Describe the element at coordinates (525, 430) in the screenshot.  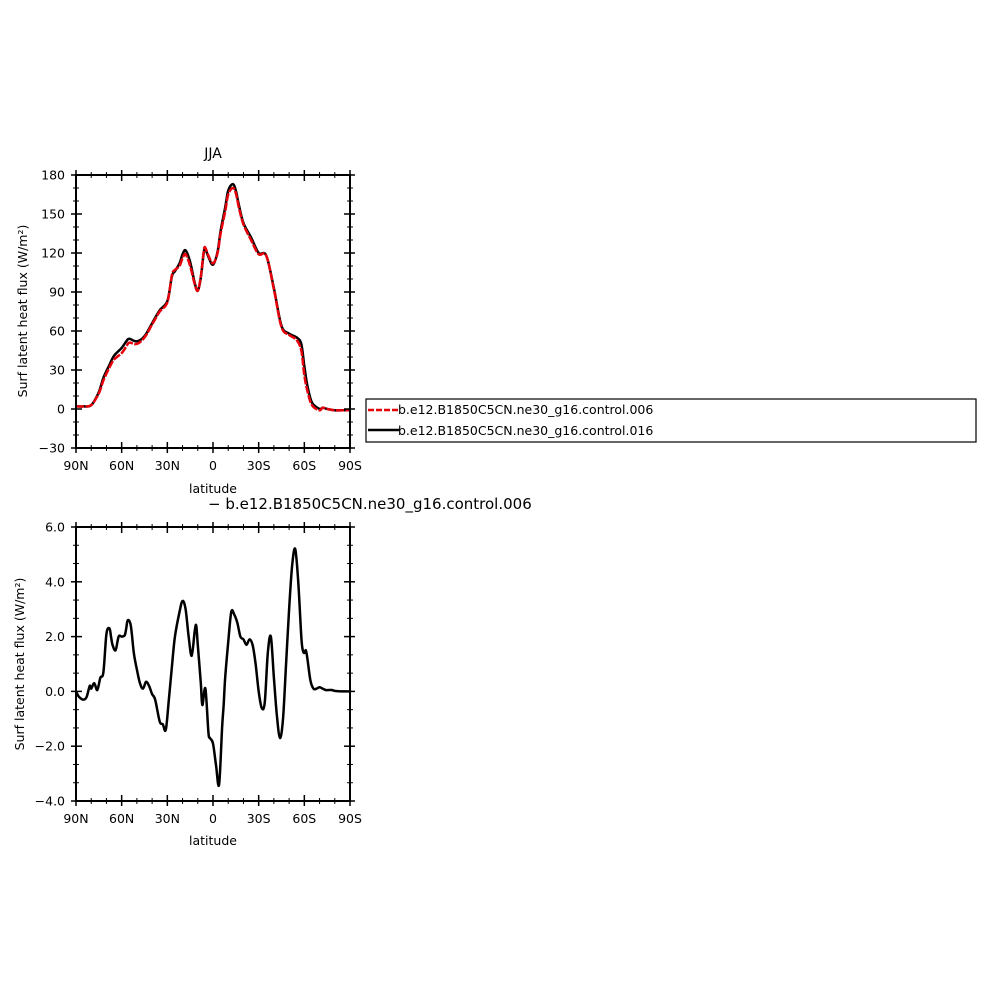
I see `legend-label-016: b.e12.B1850C5CN.ne30_g16.control.016` at that location.